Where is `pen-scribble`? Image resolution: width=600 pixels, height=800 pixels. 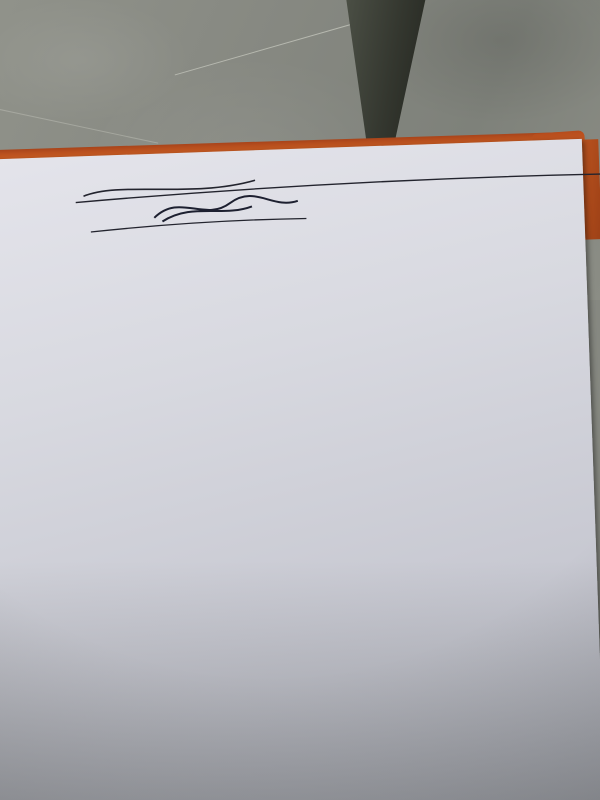
pen-scribble is located at coordinates (226, 208).